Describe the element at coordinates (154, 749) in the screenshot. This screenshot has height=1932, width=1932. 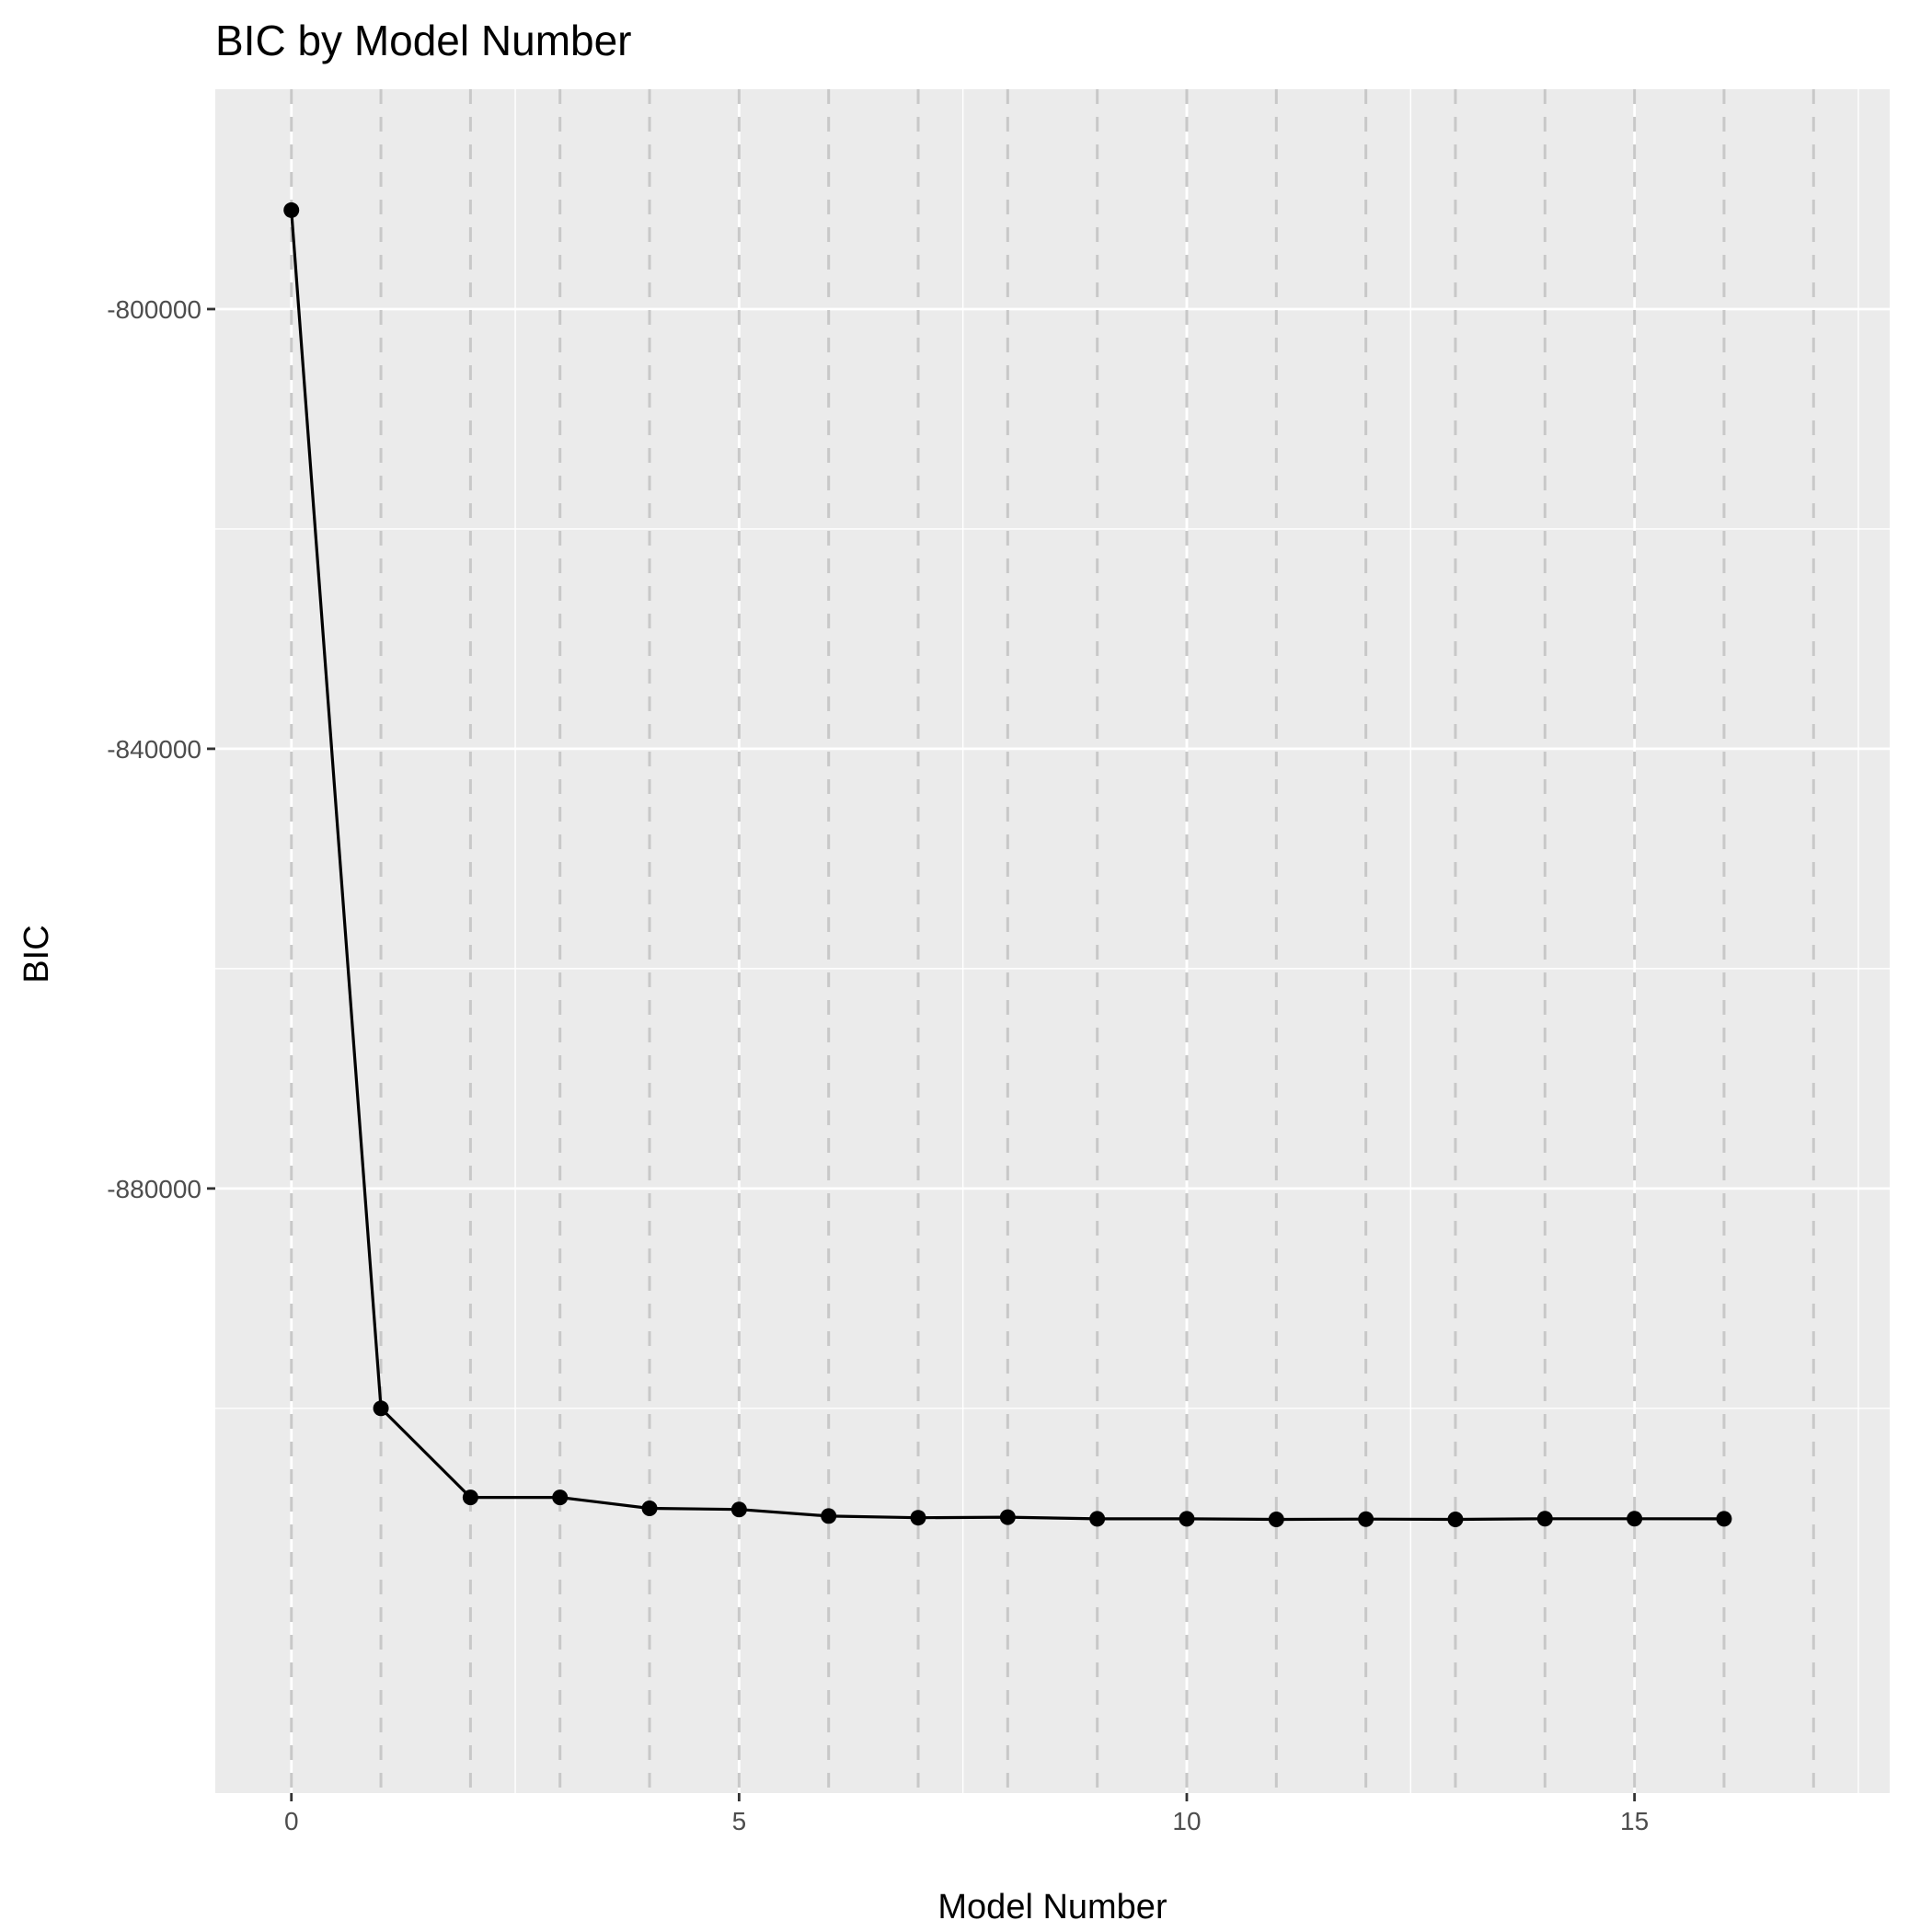
I see `y-tick-label: -840000` at that location.